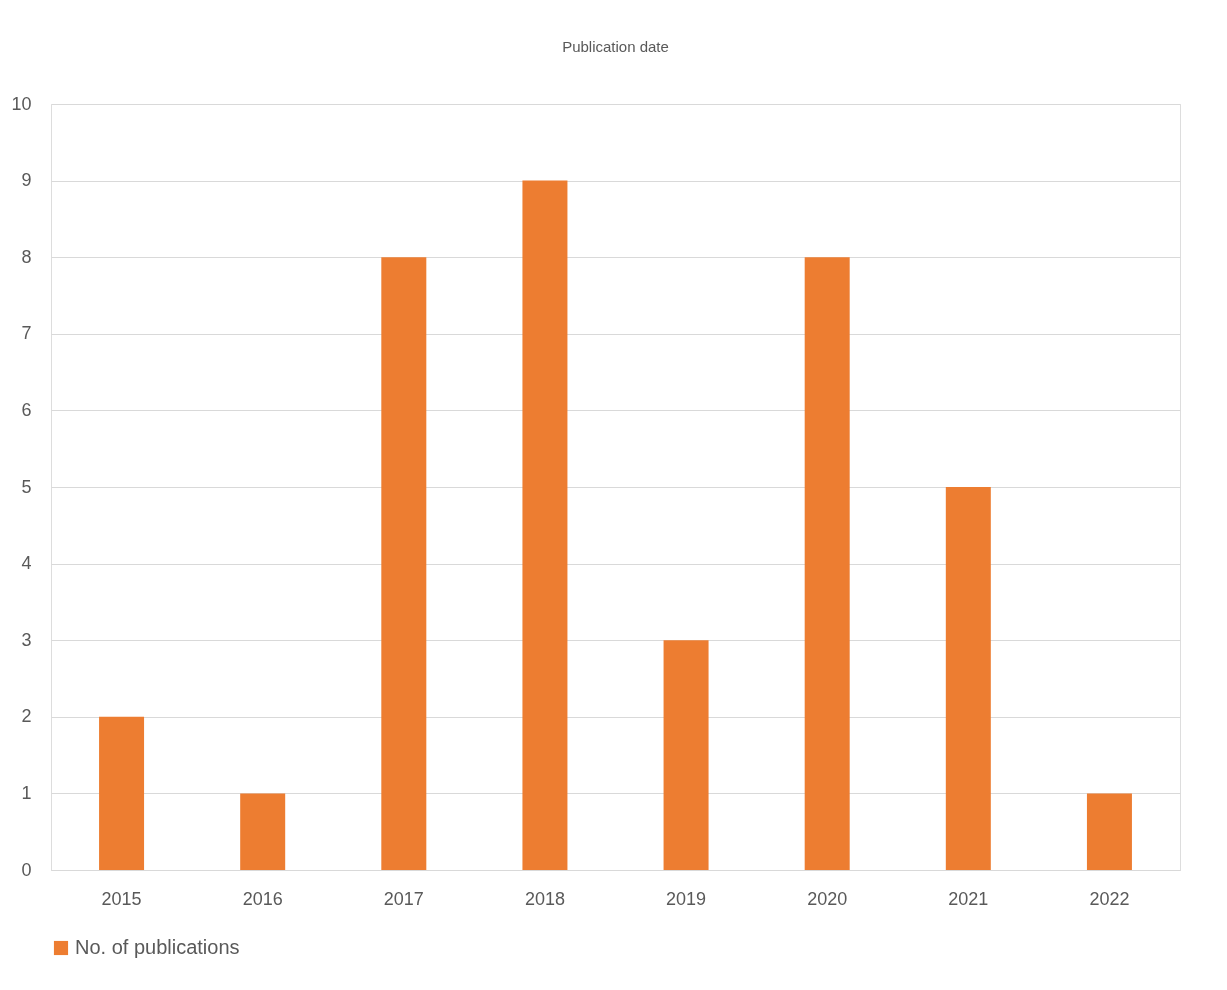 Image resolution: width=1227 pixels, height=990 pixels. What do you see at coordinates (615, 46) in the screenshot?
I see `chart-title: Publication date` at bounding box center [615, 46].